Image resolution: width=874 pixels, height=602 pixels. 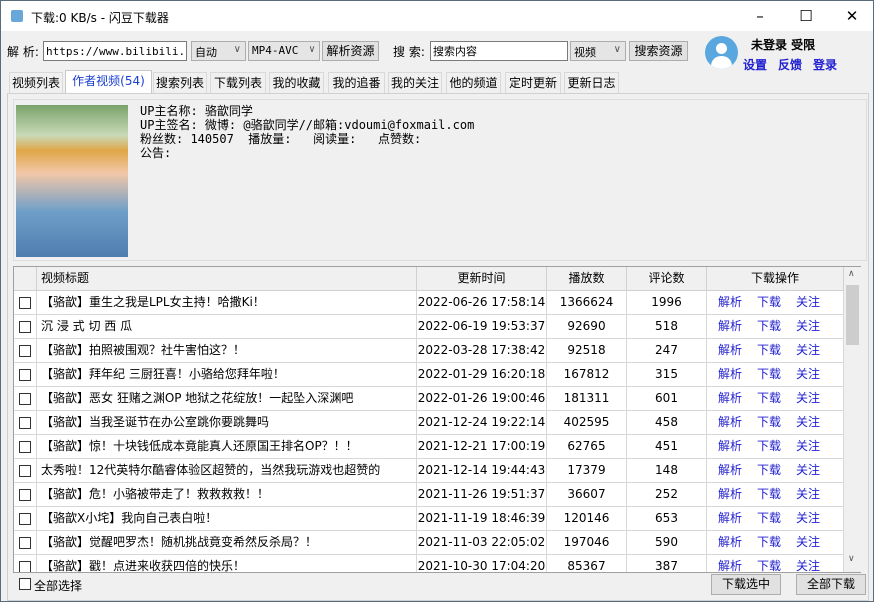 I want to click on settings-link: 设置, so click(x=755, y=65).